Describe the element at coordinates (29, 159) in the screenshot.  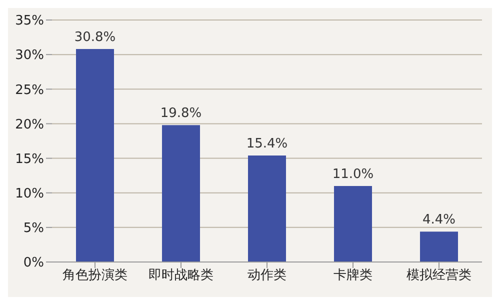
I see `y-tick-label: 15%` at that location.